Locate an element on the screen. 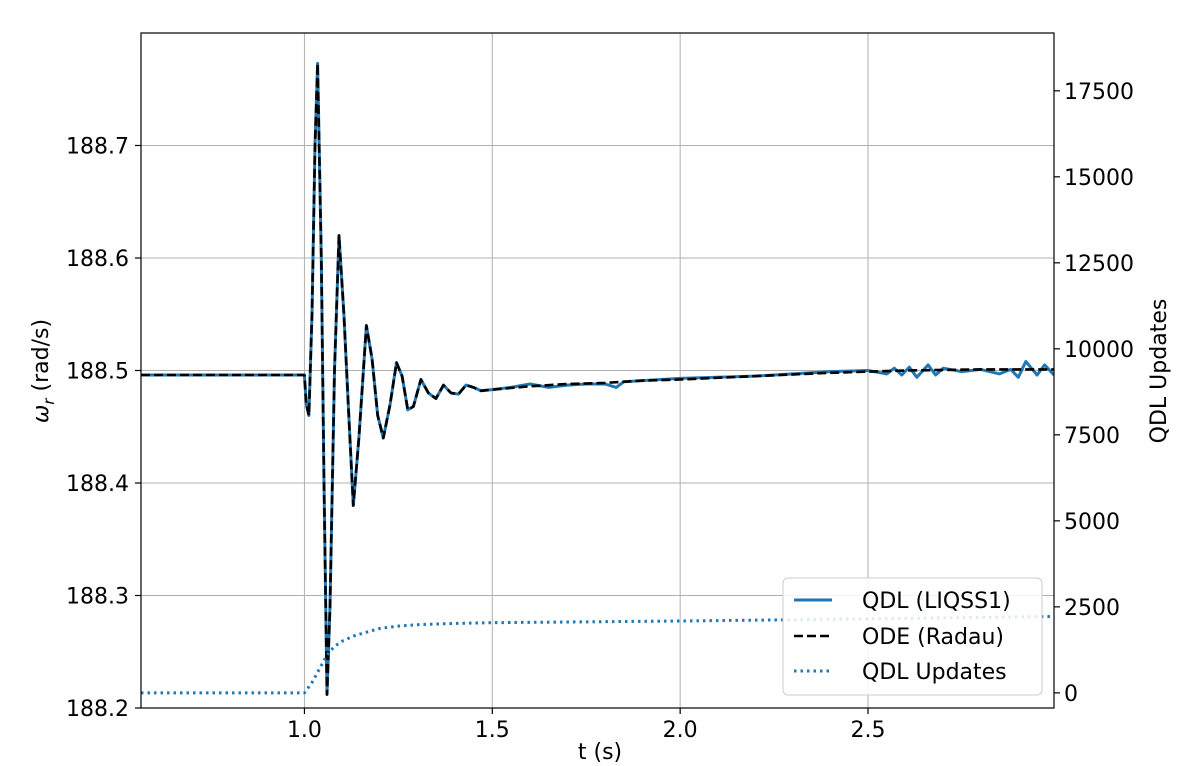  legend-label-ode: ODE (Radau) is located at coordinates (933, 637).